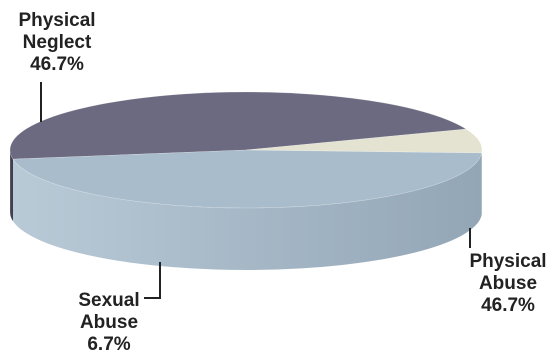  What do you see at coordinates (11, 186) in the screenshot?
I see `pie-side-physical-abuse` at bounding box center [11, 186].